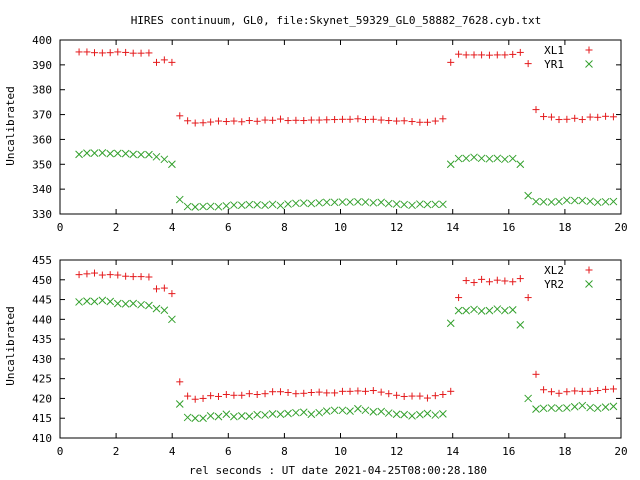  What do you see at coordinates (340, 451) in the screenshot?
I see `x-tick-label: 10` at bounding box center [340, 451].